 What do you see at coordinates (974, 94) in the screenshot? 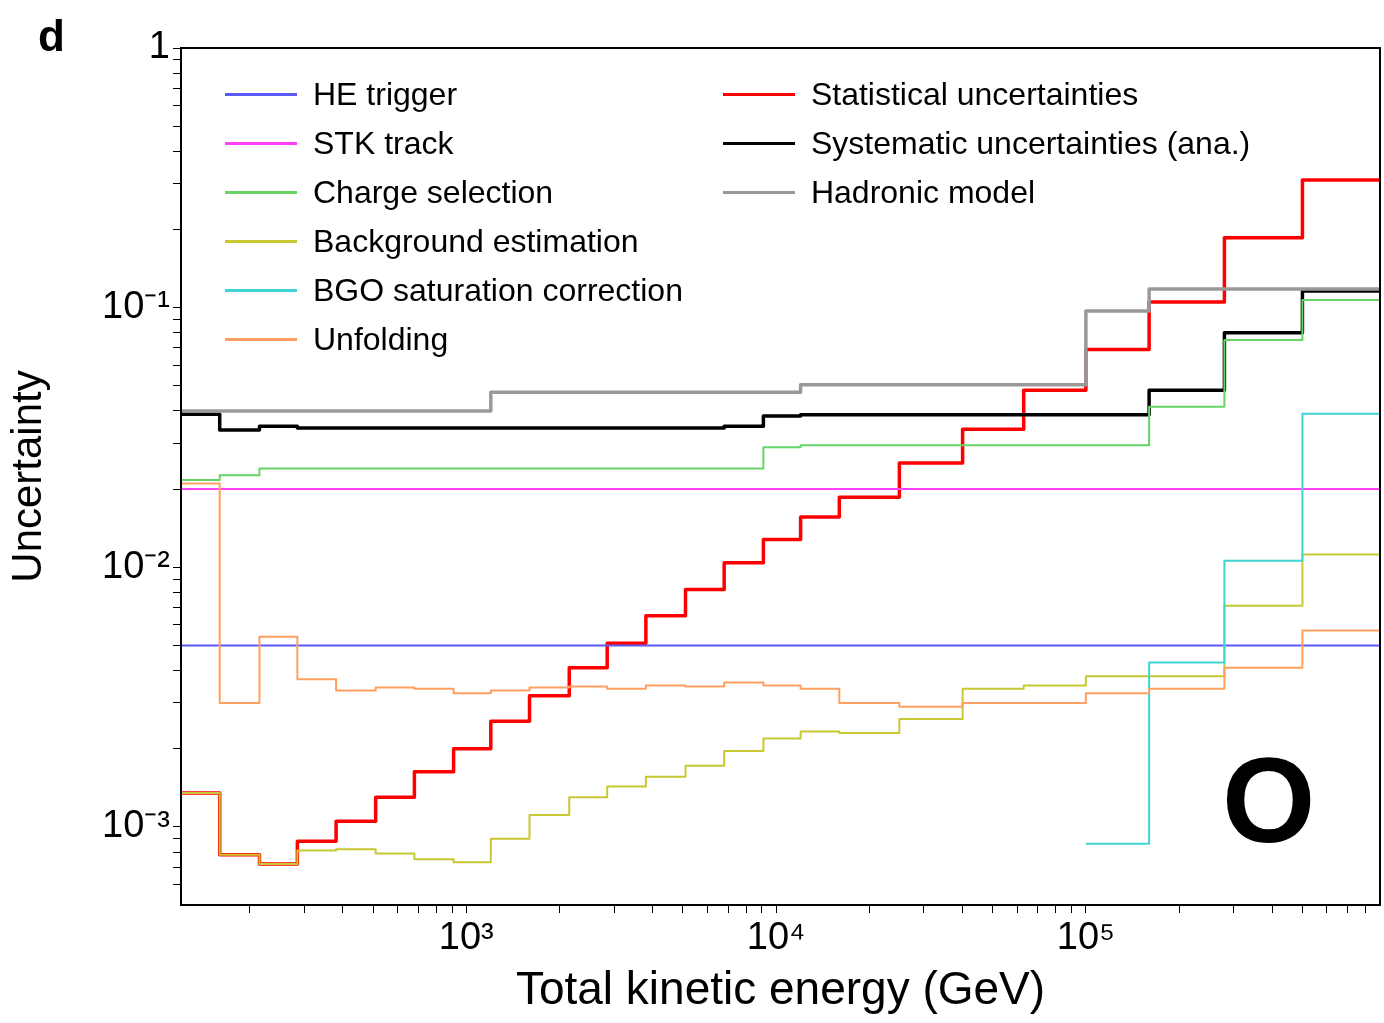
I see `legend-label: Statistical uncertainties` at bounding box center [974, 94].